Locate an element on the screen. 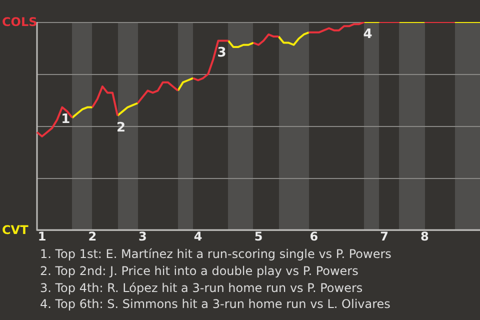 Image resolution: width=480 pixels, height=320 pixels. annotation: 2 is located at coordinates (121, 128).